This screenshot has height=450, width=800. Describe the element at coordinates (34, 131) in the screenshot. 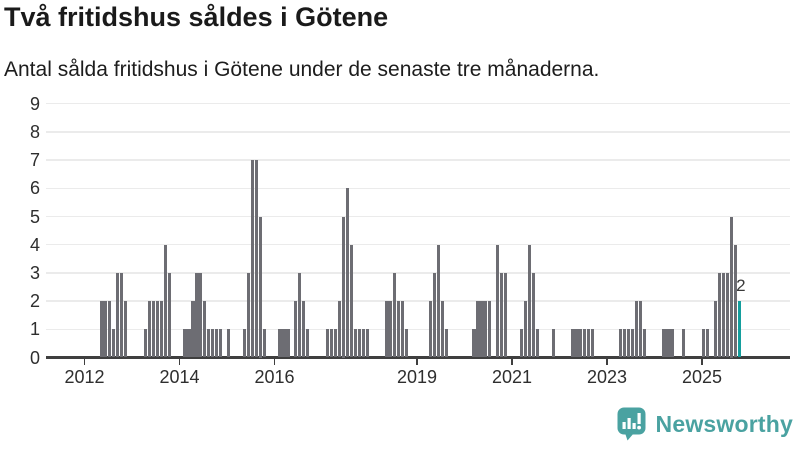

I see `y-axis-tick-label: 8` at that location.